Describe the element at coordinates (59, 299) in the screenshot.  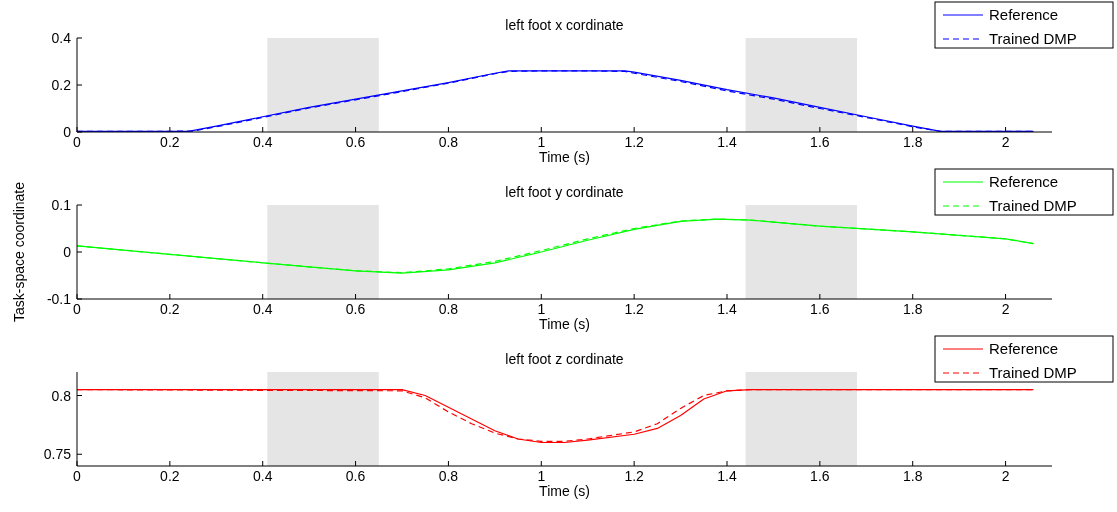
I see `y-tick-label: -0.1` at that location.